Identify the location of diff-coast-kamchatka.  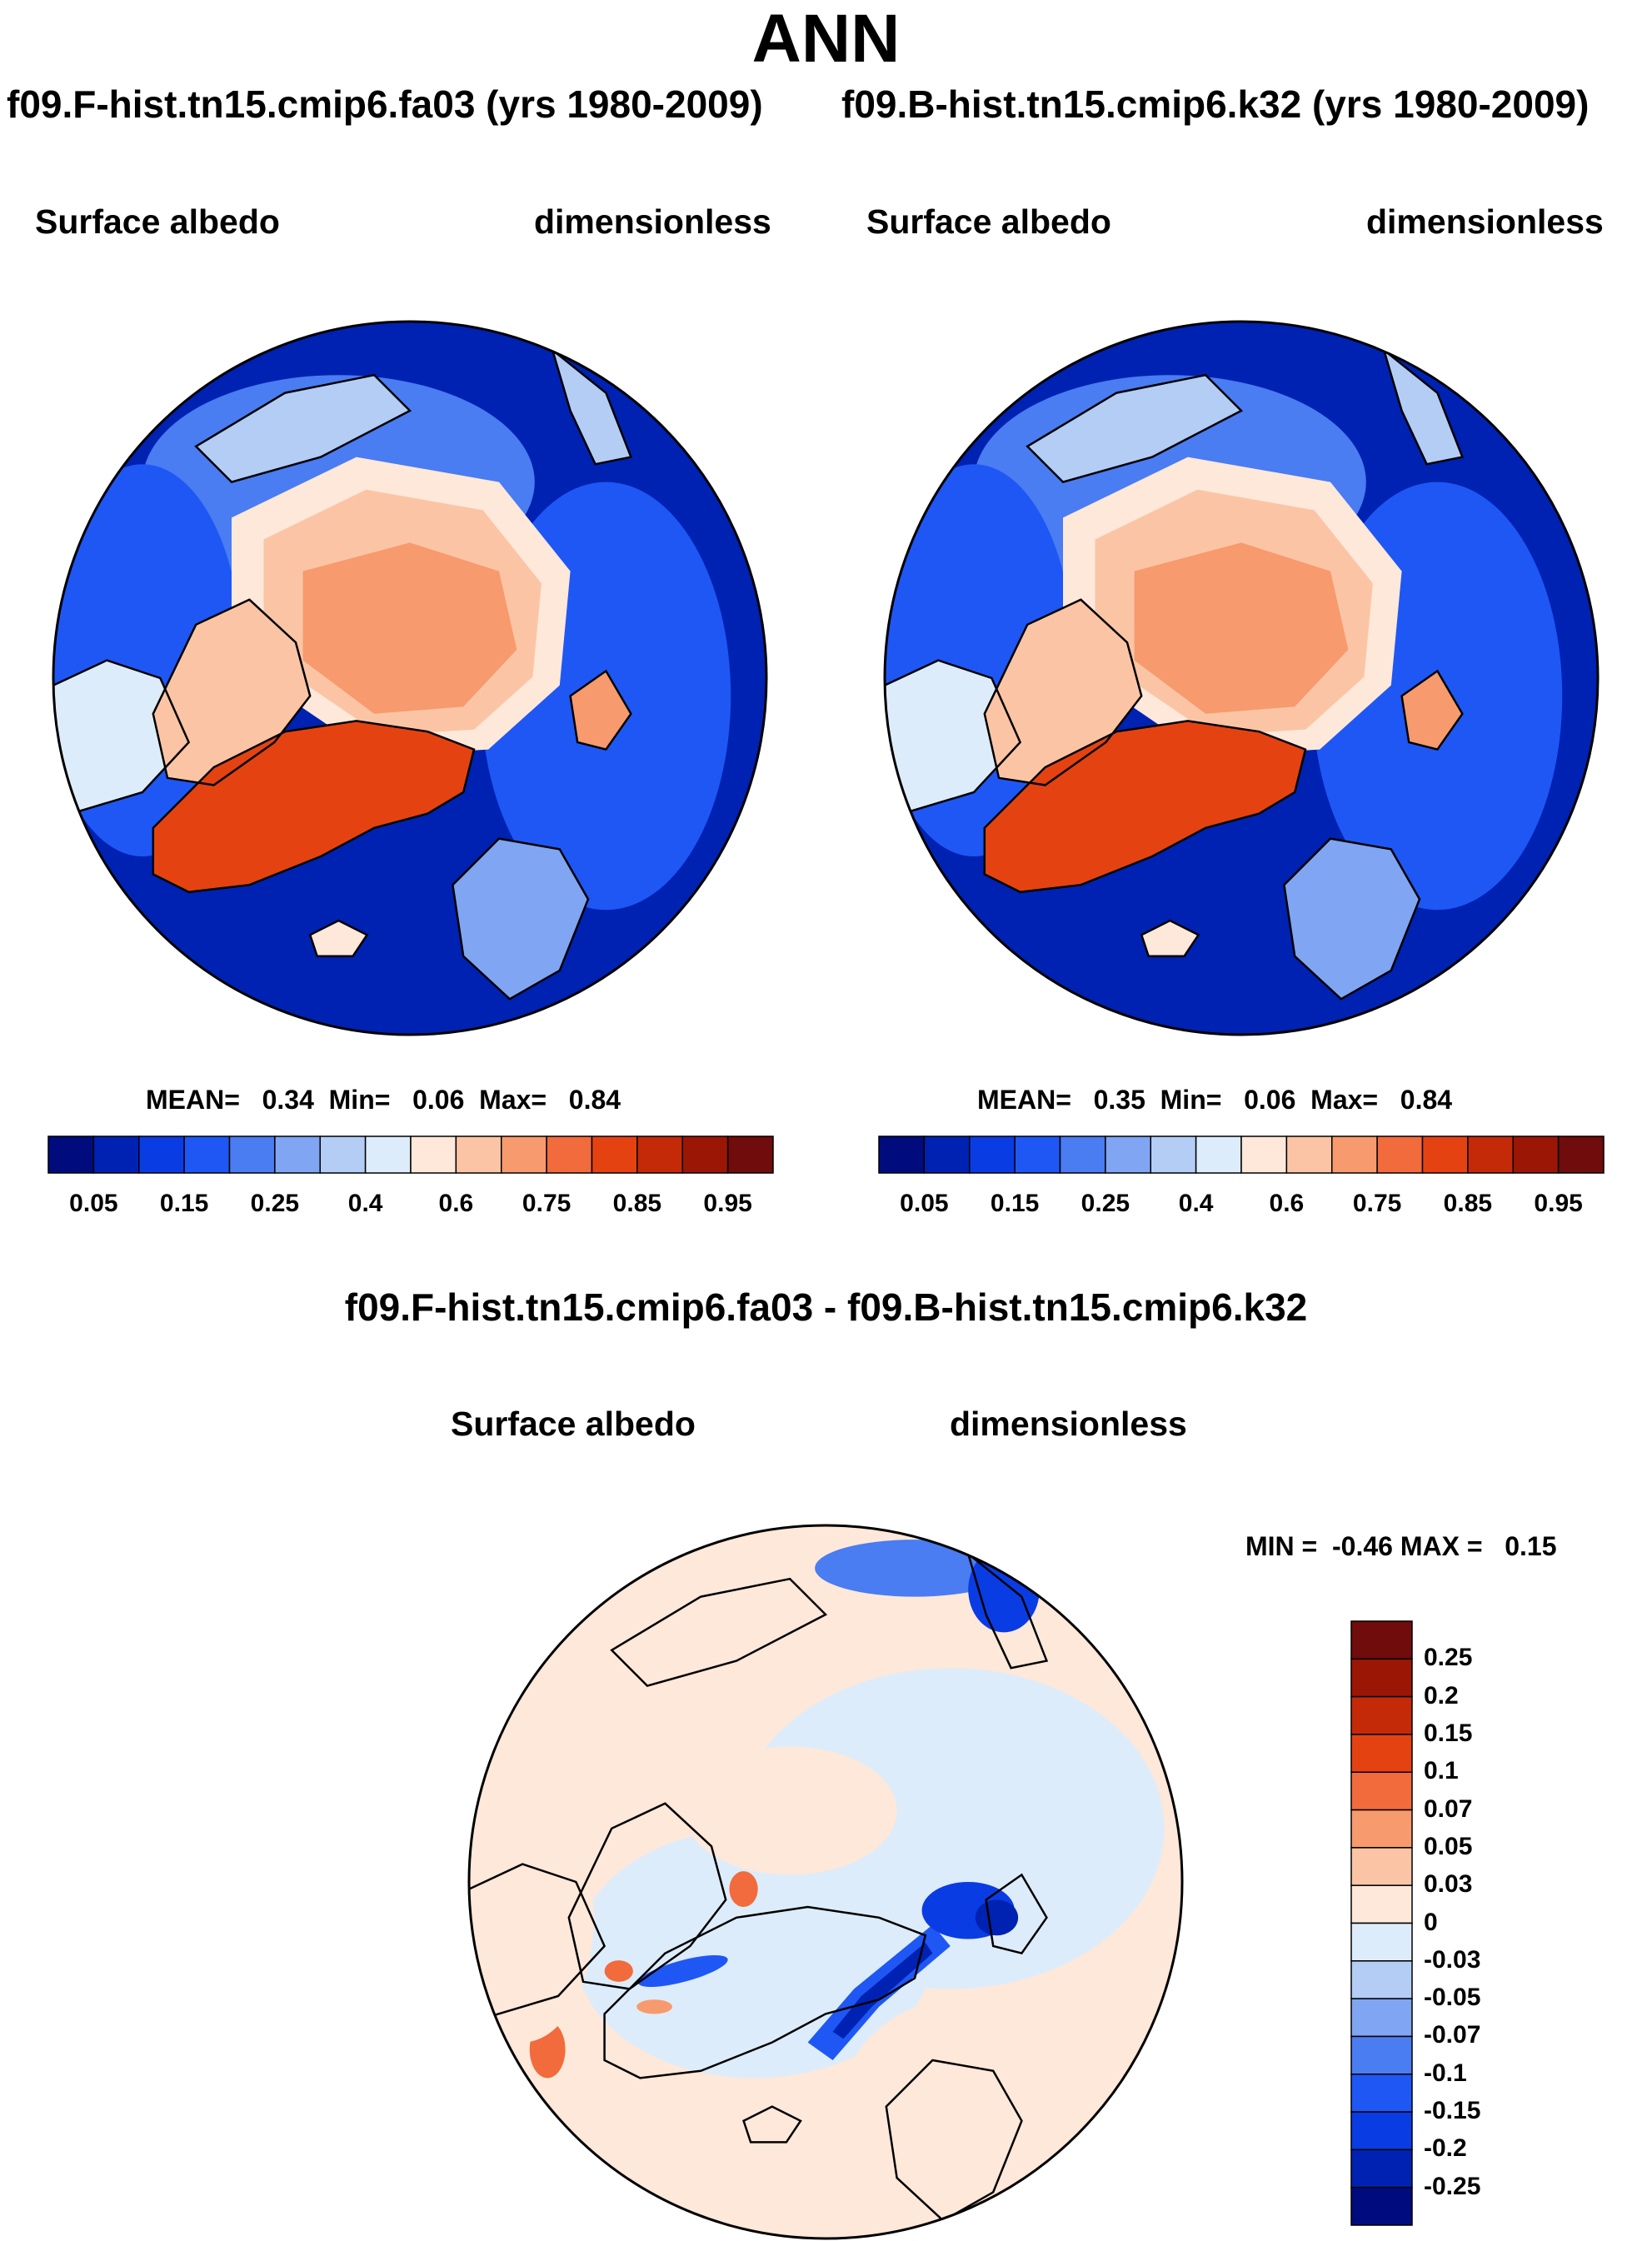
(1007, 1610).